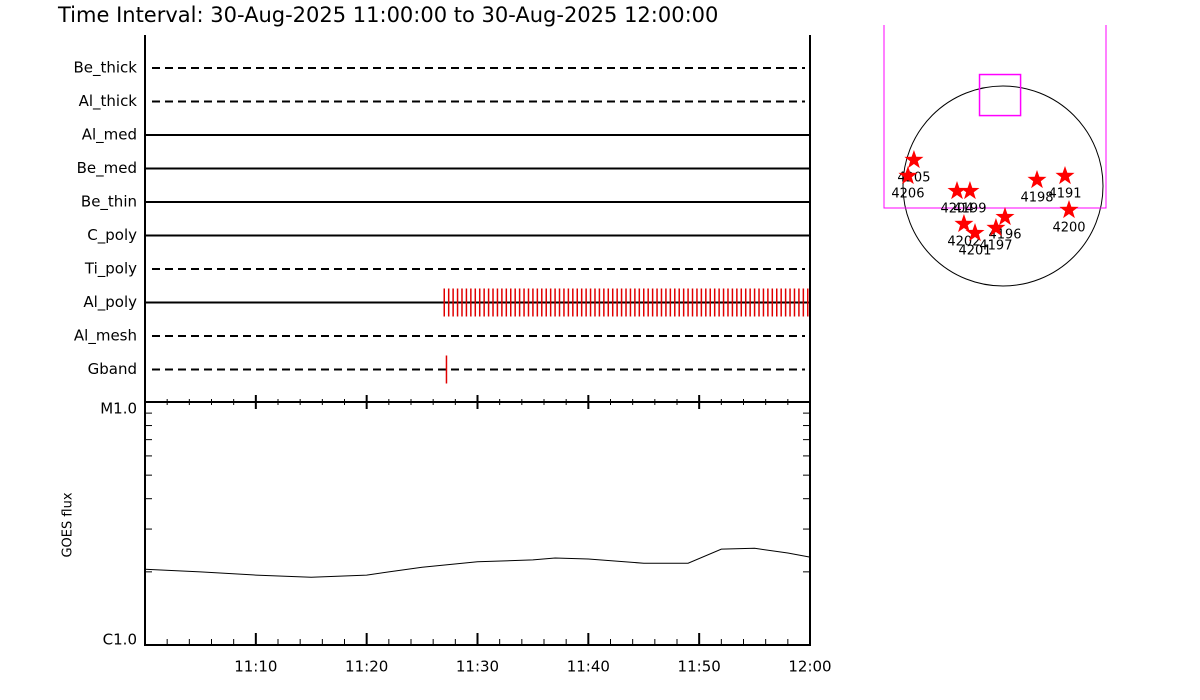 The height and width of the screenshot is (700, 1200). Describe the element at coordinates (1003, 186) in the screenshot. I see `solar-disk` at that location.